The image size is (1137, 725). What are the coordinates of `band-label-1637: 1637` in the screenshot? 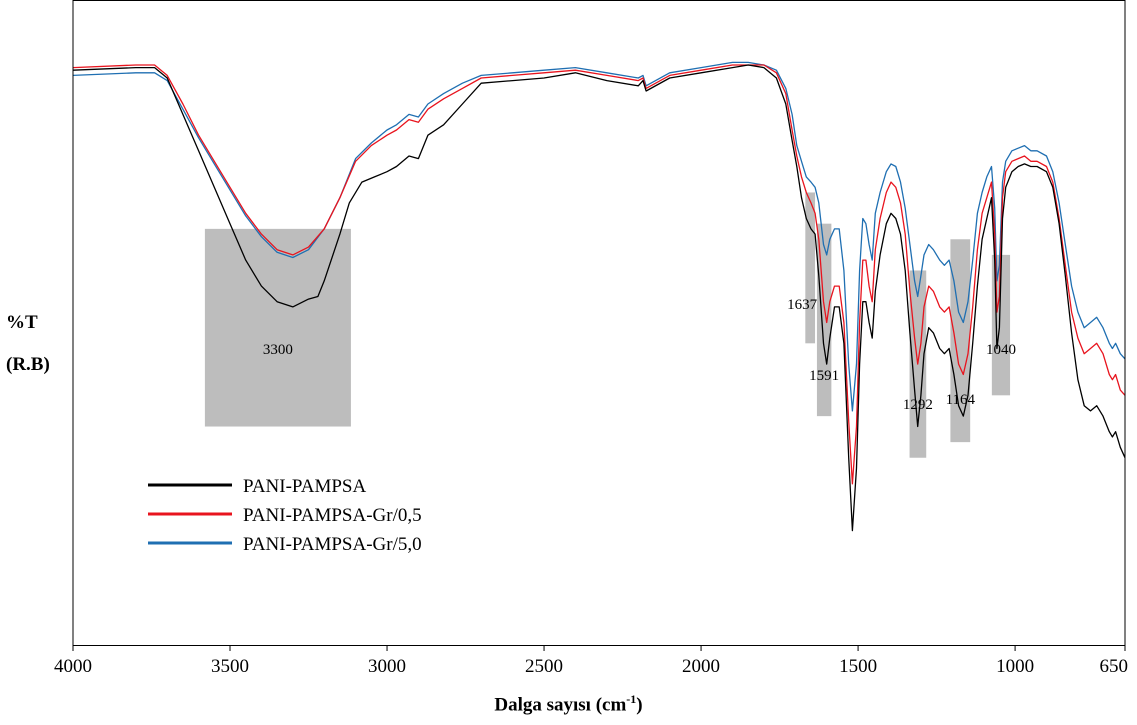 It's located at (802, 305).